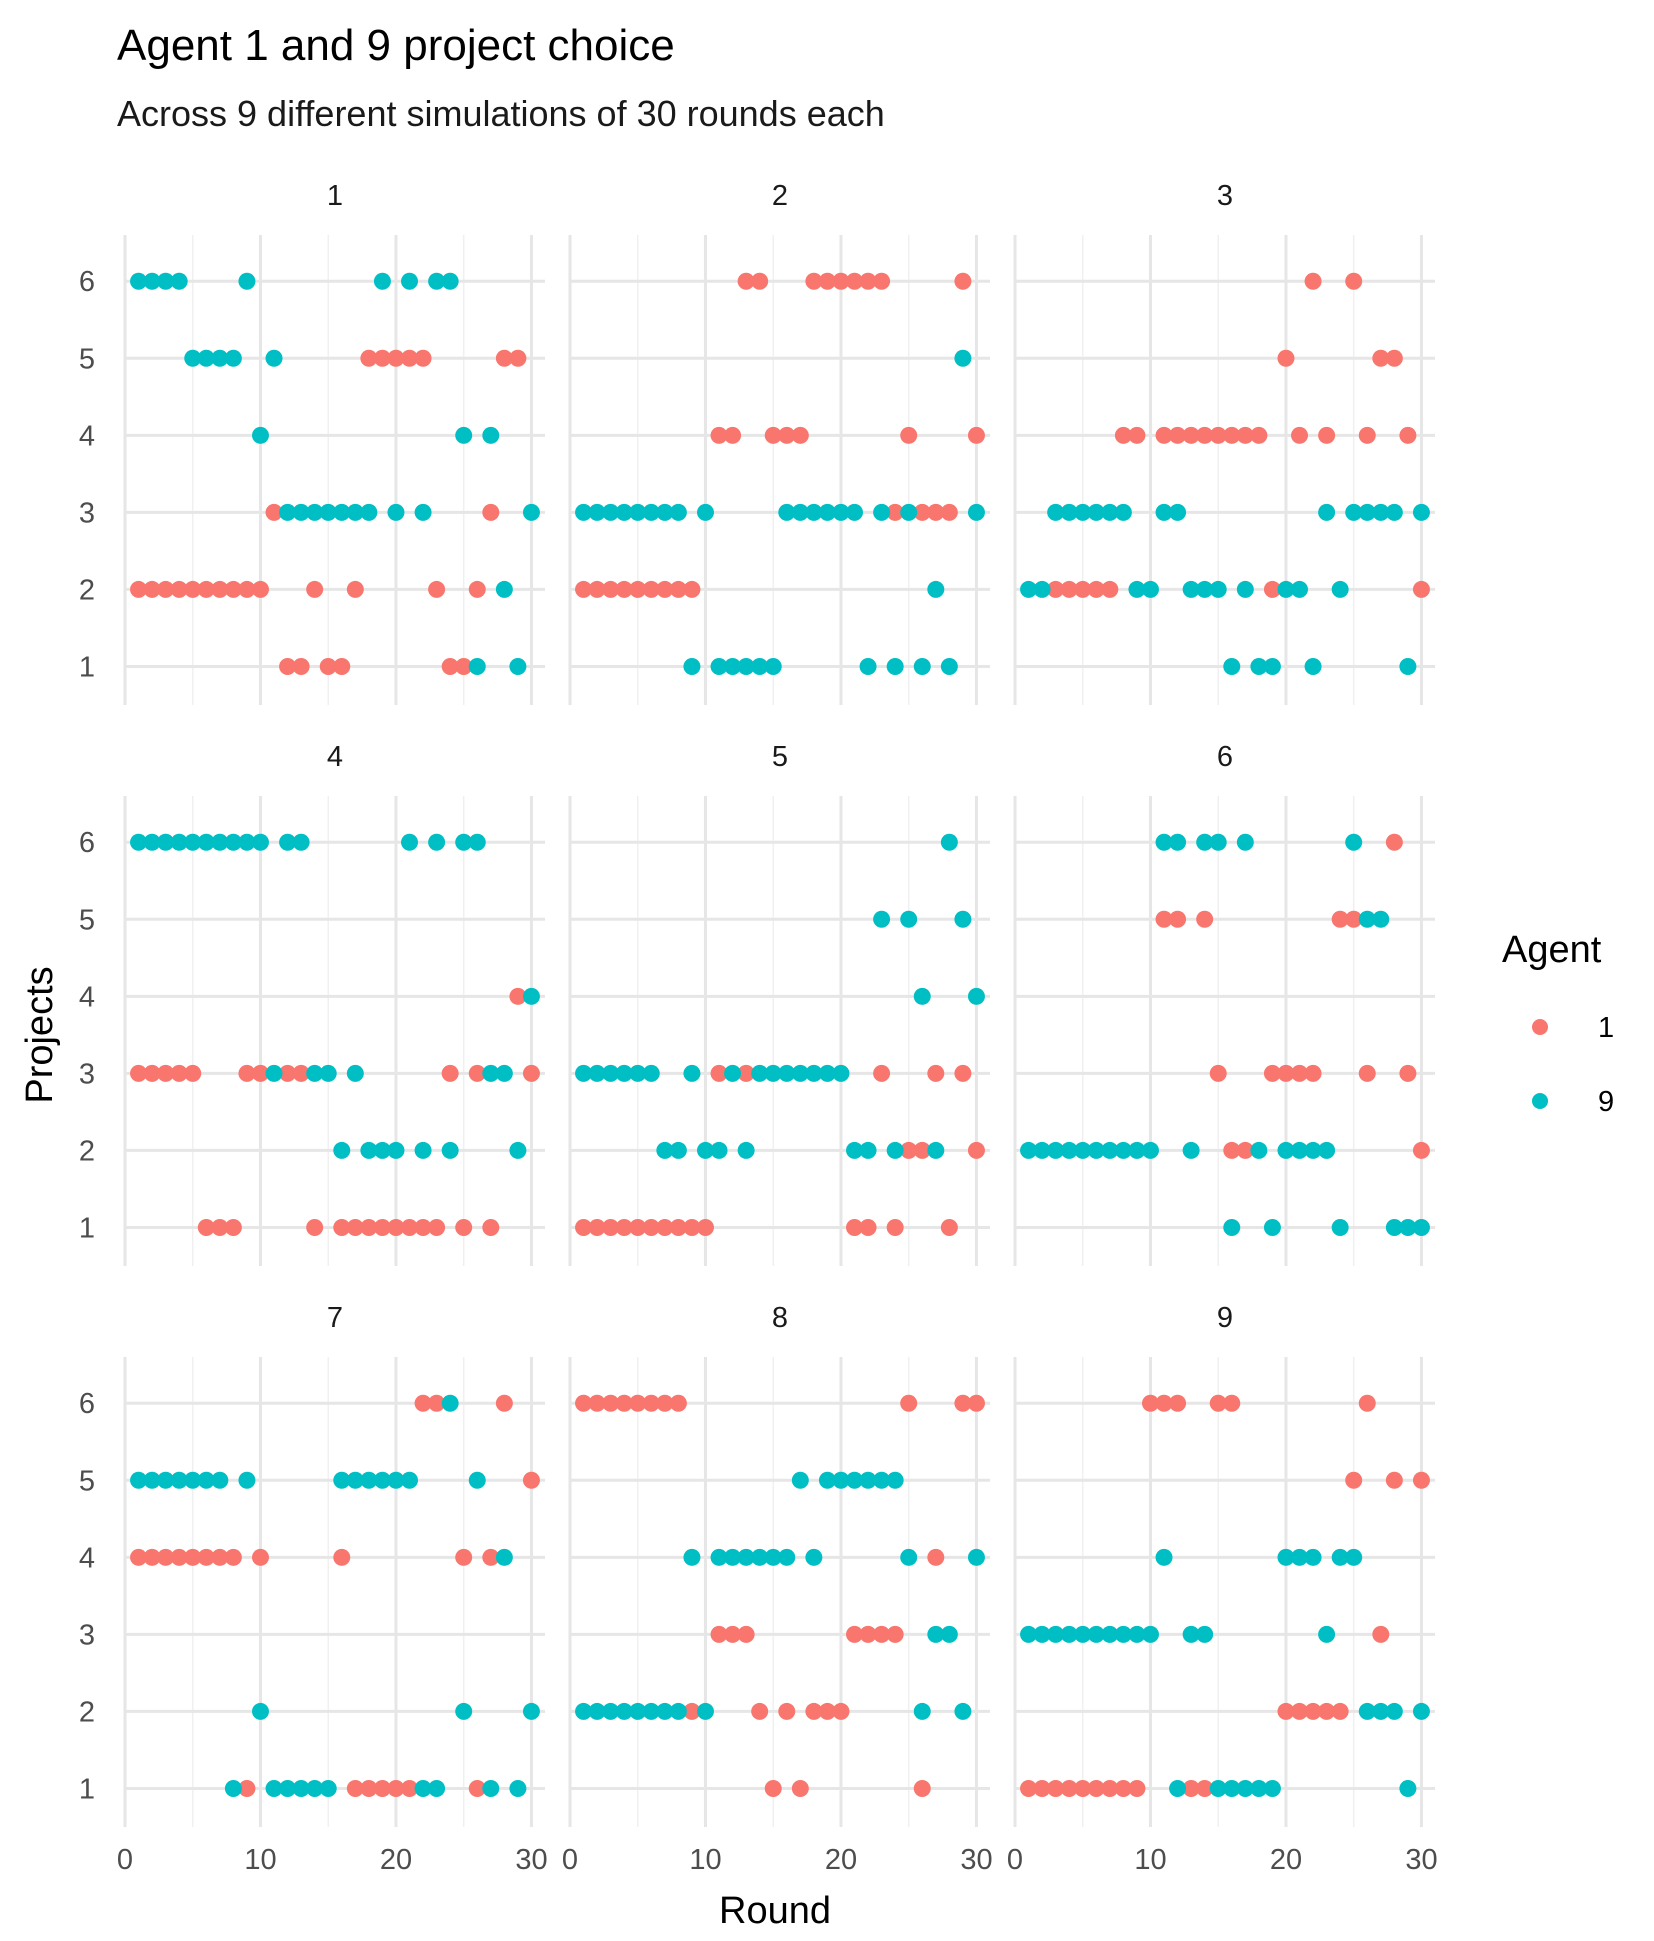 The image size is (1654, 1941). Describe the element at coordinates (312, 442) in the screenshot. I see `facet-panel-1: 1 1 2 3 4 5 6` at that location.